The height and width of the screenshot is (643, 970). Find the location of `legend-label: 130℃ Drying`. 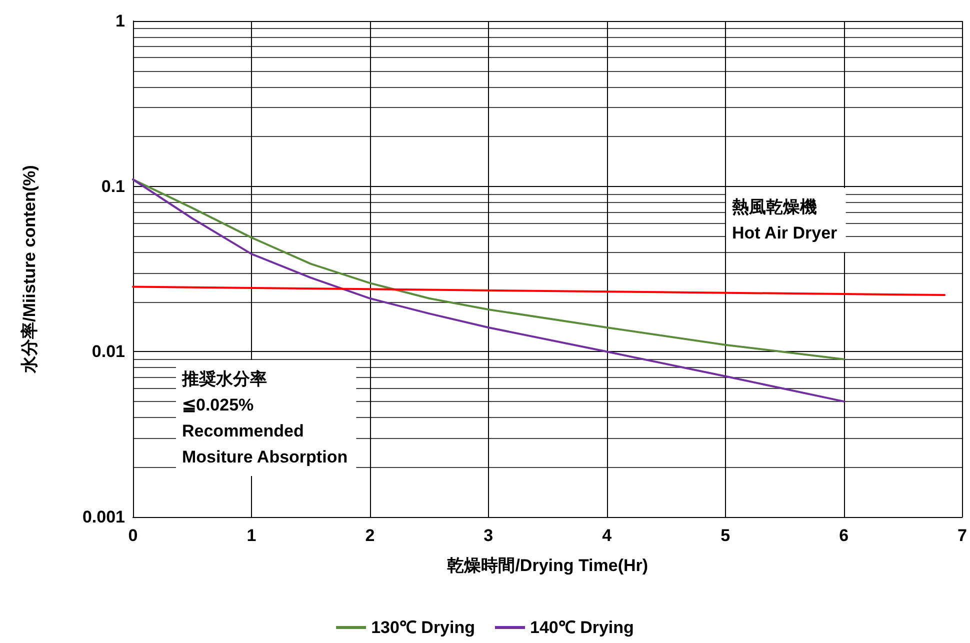

legend-label: 130℃ Drying is located at coordinates (423, 627).